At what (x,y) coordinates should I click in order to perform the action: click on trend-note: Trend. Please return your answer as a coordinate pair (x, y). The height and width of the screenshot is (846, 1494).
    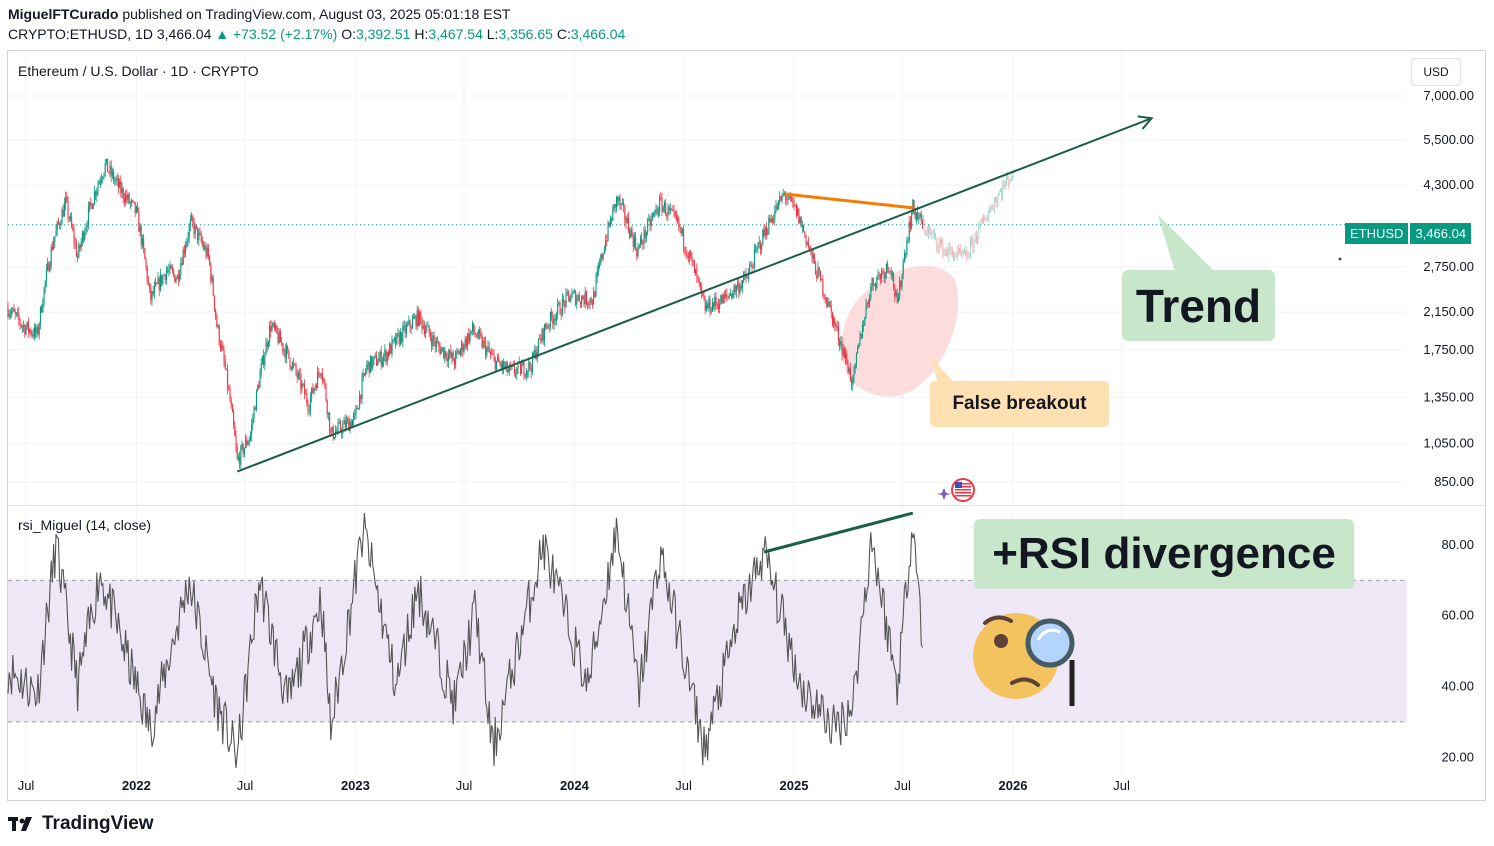
    Looking at the image, I should click on (1198, 305).